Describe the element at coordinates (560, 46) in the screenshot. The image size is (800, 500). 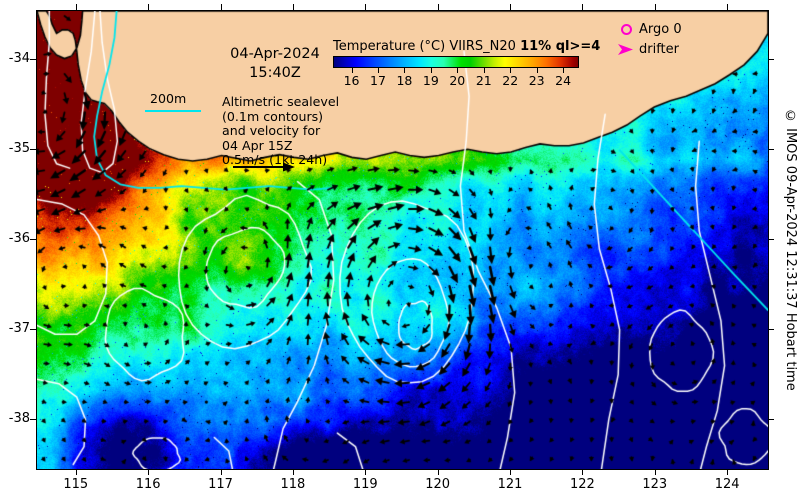
I see `colorbar-title-bold: 11% ql>=4` at that location.